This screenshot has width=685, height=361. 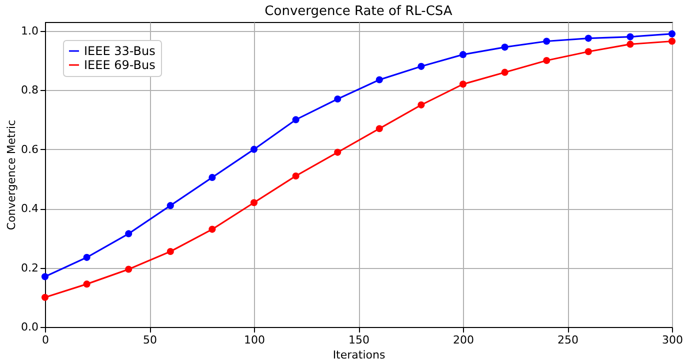 I want to click on chart-title: Convergence Rate of RL-CSA, so click(x=358, y=11).